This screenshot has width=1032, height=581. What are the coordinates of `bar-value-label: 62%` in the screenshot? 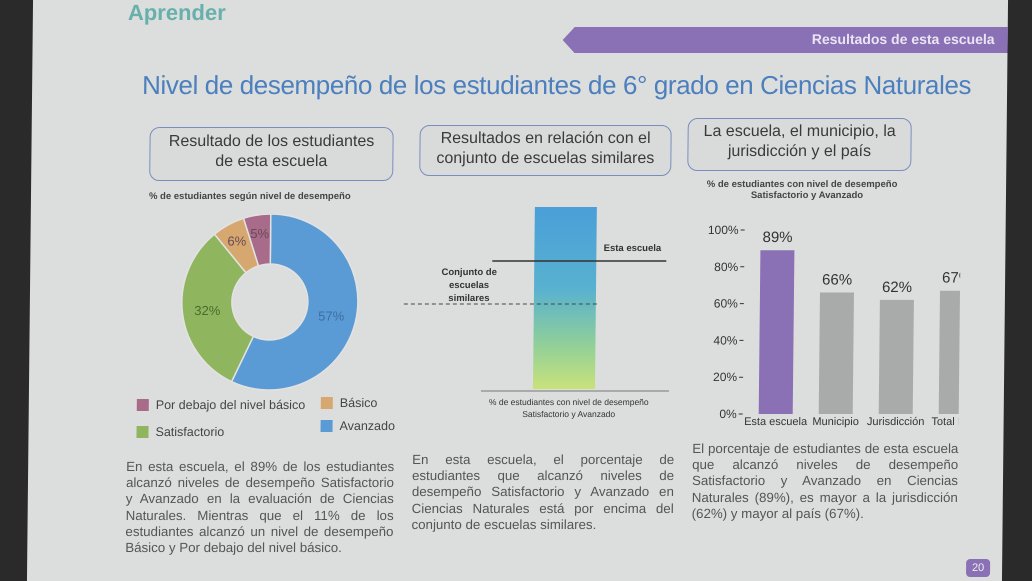 It's located at (897, 287).